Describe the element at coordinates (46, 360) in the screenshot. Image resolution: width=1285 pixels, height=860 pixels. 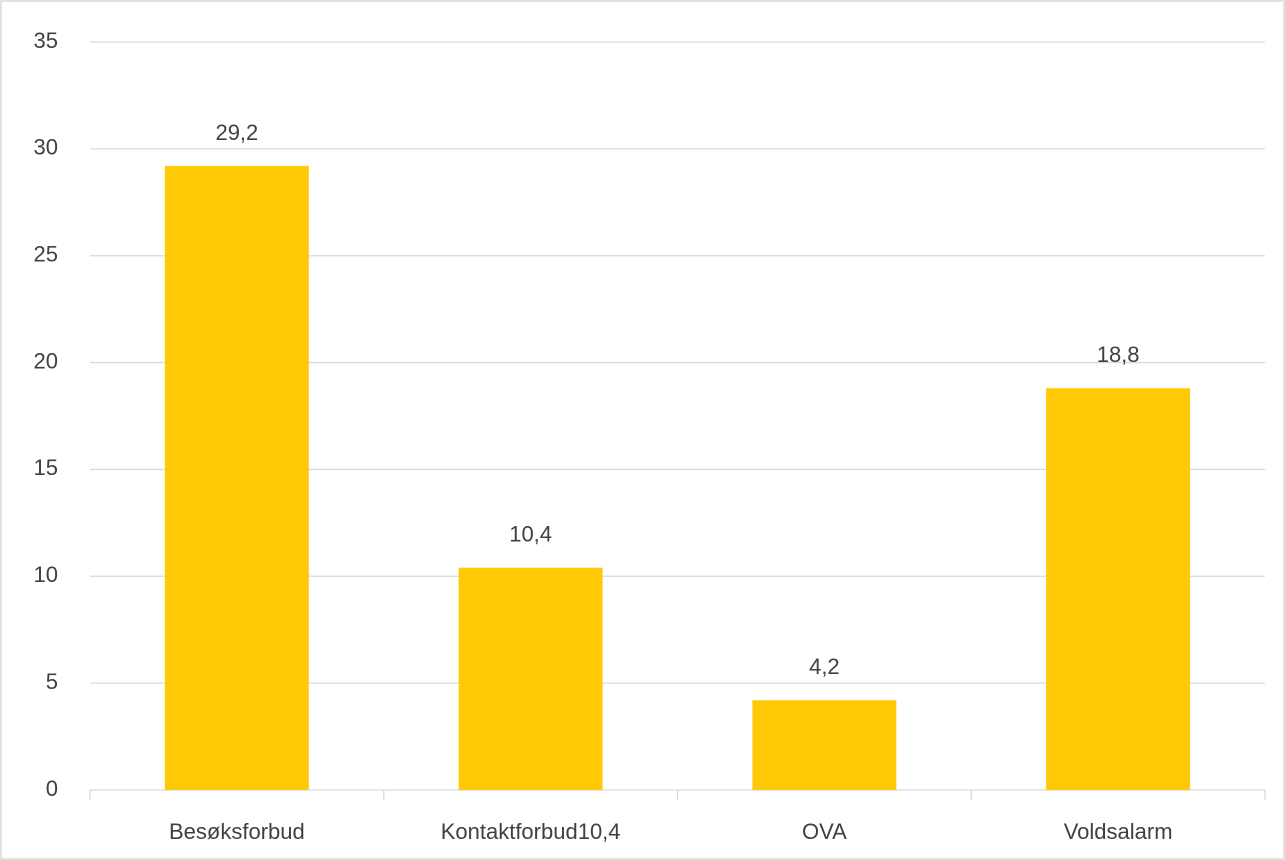
I see `y-tick-label: 20` at that location.